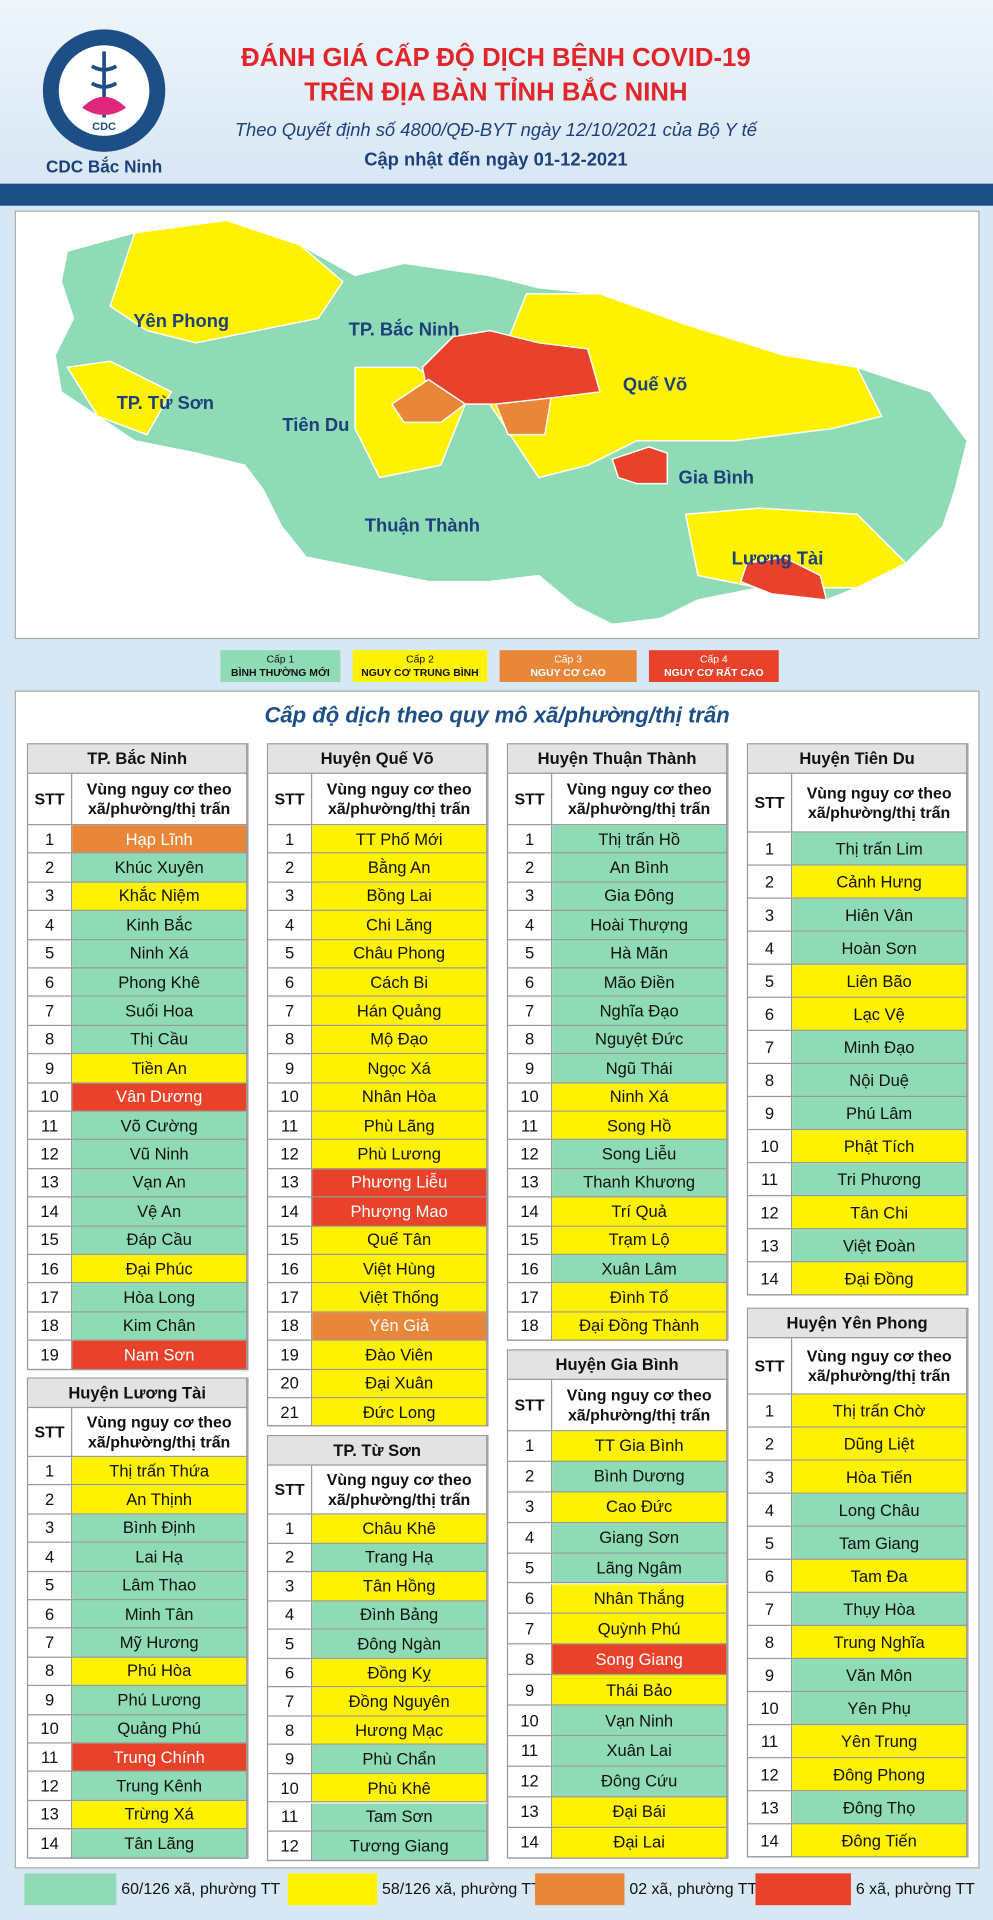  I want to click on commune: Tân Hồng, so click(400, 1587).